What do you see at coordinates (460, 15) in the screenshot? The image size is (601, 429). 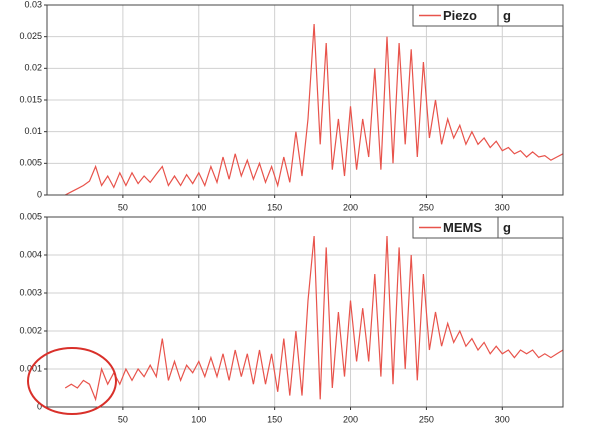 I see `legend-label: Piezo` at bounding box center [460, 15].